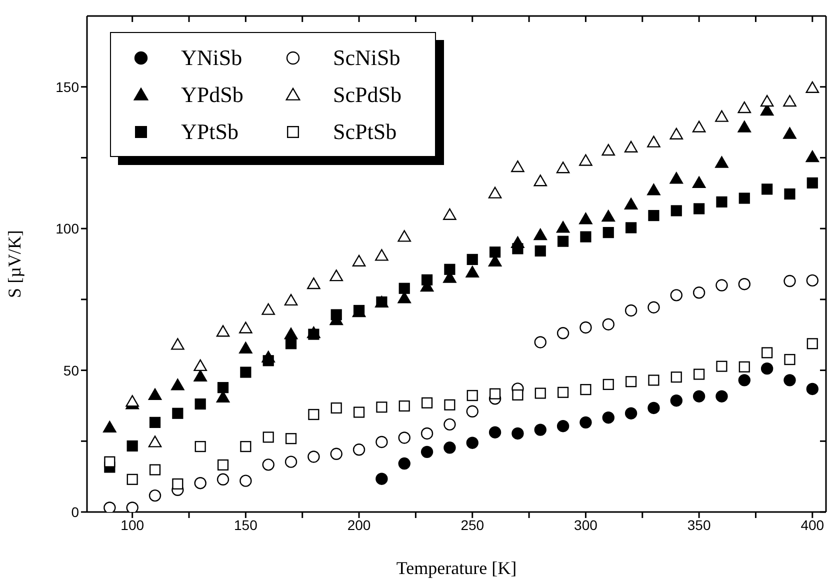  What do you see at coordinates (367, 95) in the screenshot?
I see `legend-label: ScPdSb` at bounding box center [367, 95].